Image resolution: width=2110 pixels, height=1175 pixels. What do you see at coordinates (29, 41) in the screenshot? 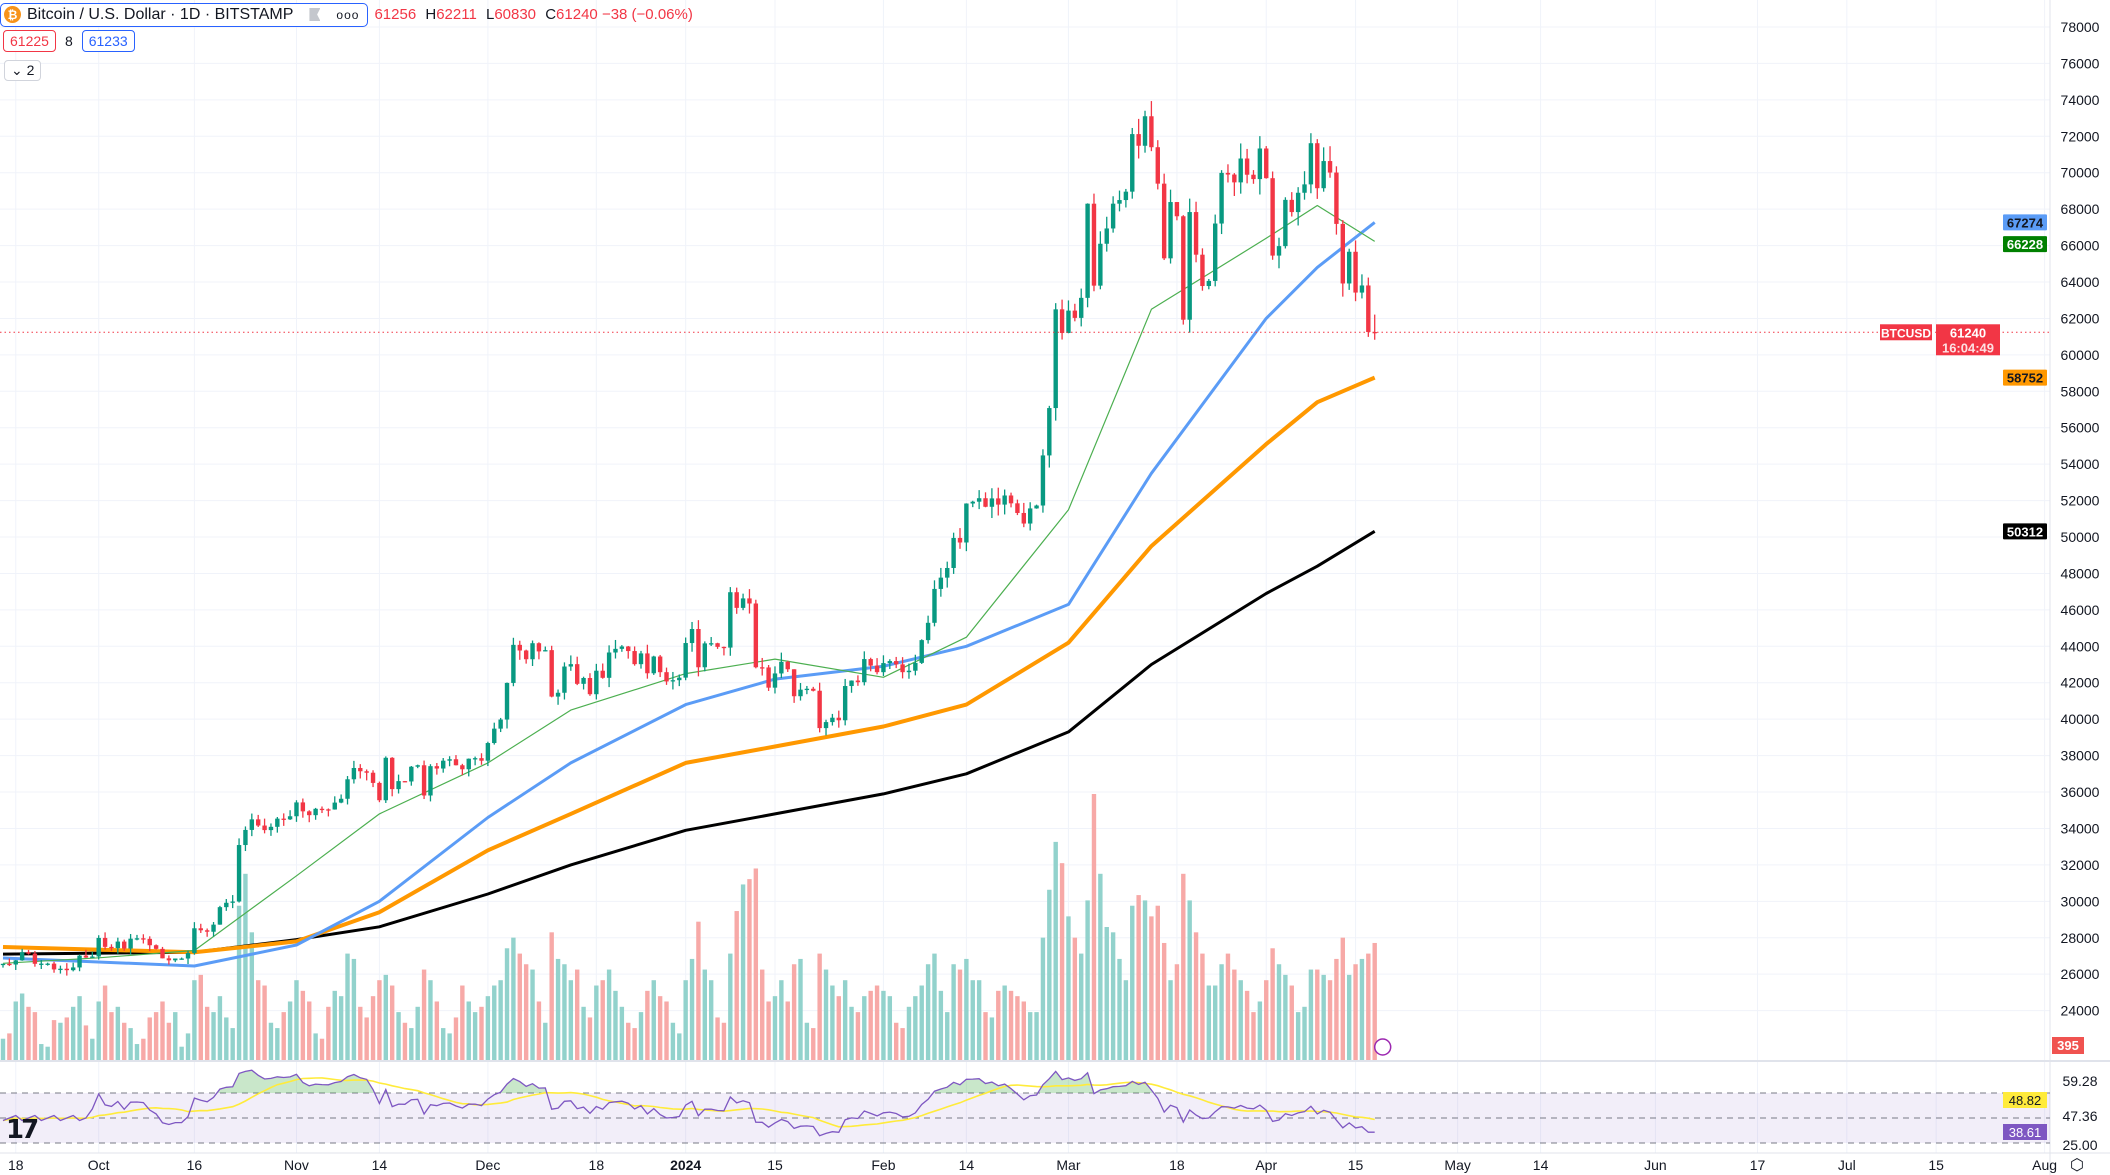
I see `sell-button: 61225` at bounding box center [29, 41].